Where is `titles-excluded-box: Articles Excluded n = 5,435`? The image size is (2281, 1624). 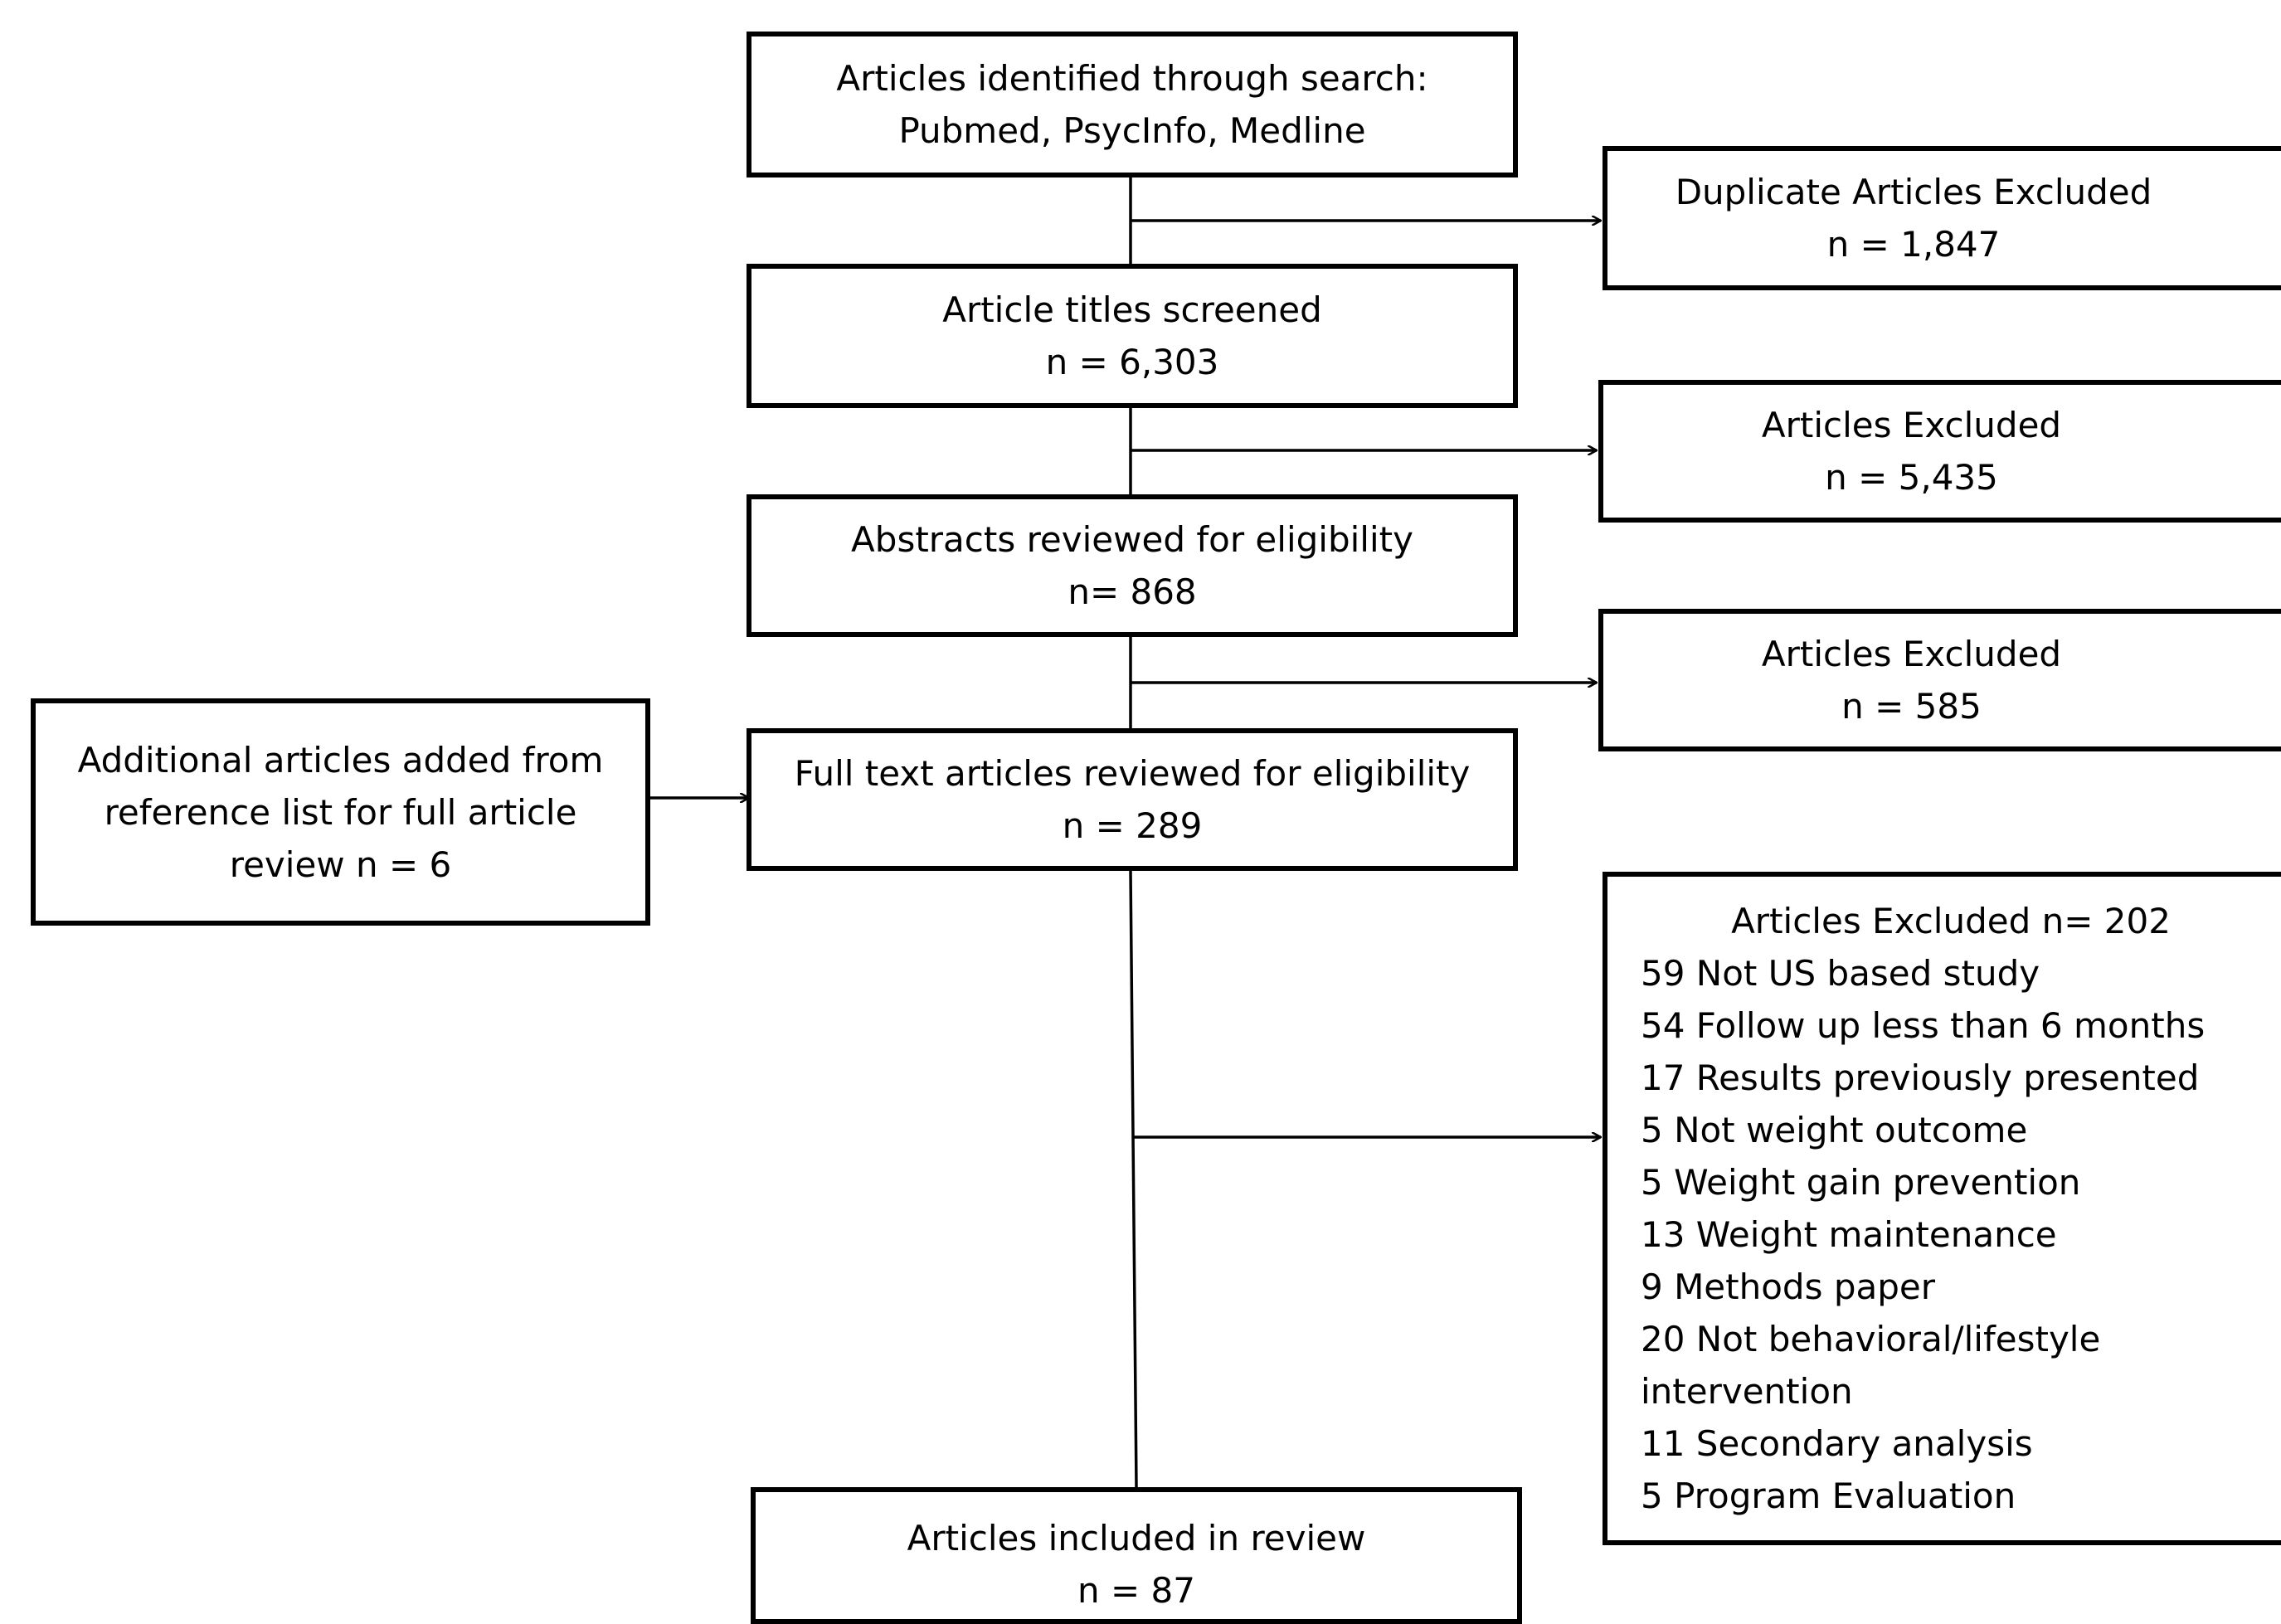 titles-excluded-box: Articles Excluded n = 5,435 is located at coordinates (1939, 451).